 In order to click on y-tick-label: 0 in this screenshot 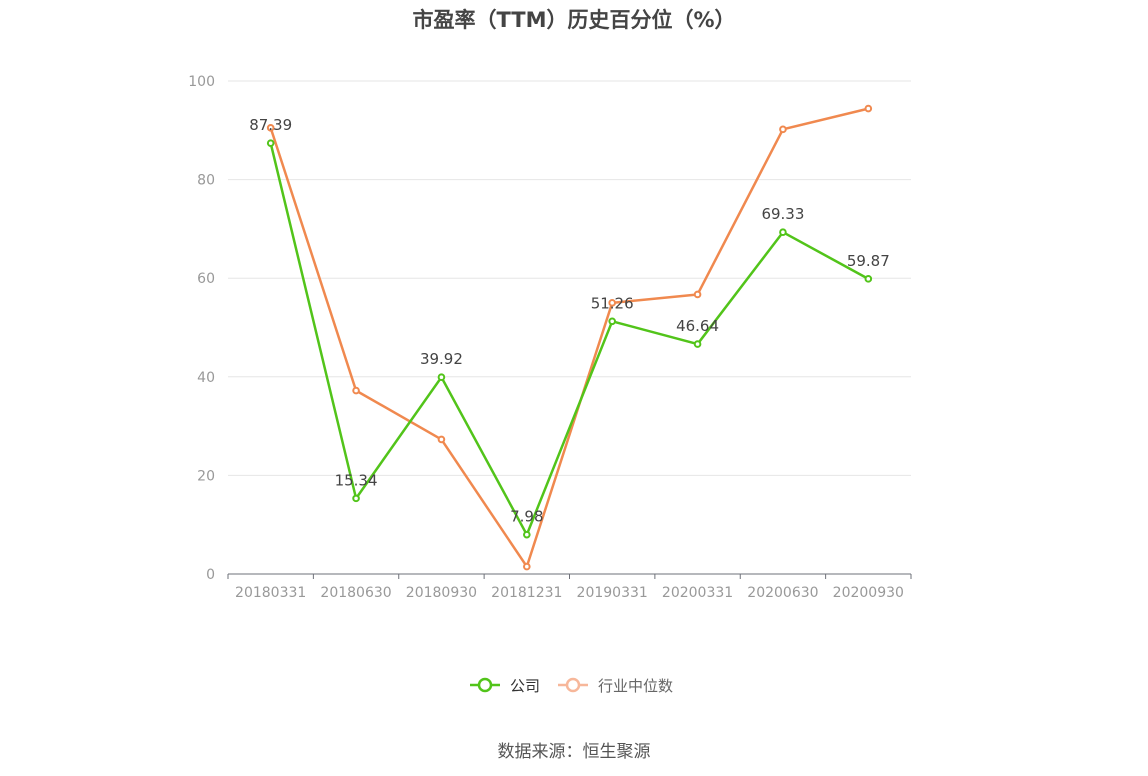, I will do `click(210, 575)`.